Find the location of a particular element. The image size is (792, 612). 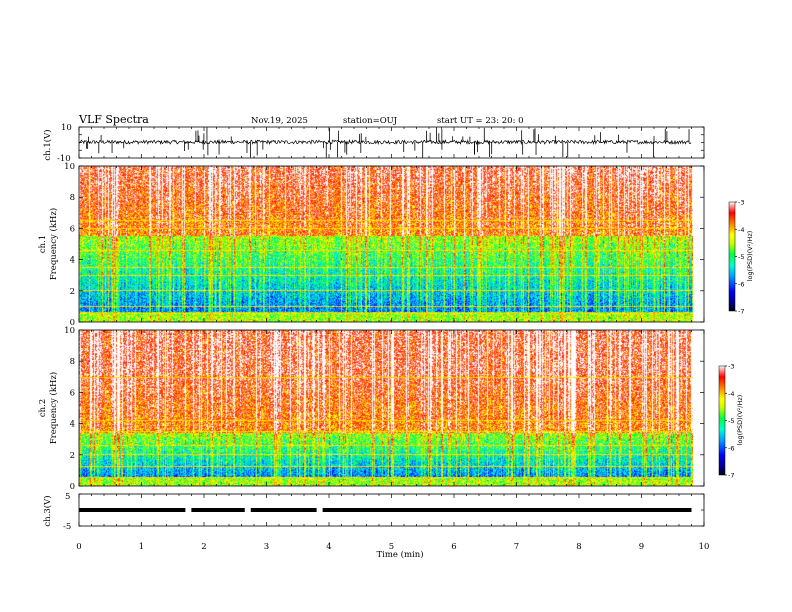

x-tick-label: 6 is located at coordinates (453, 547).